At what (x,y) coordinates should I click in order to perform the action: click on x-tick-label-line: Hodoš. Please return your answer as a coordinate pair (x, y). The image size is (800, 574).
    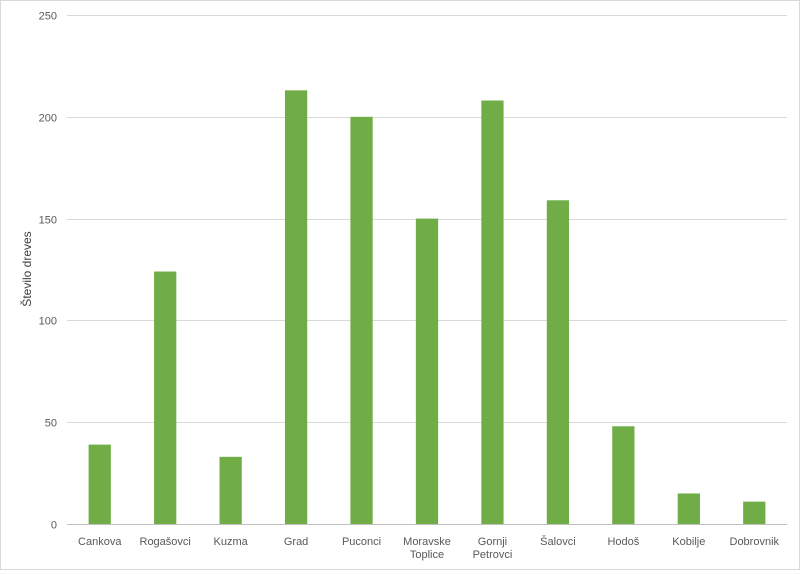
    Looking at the image, I should click on (623, 542).